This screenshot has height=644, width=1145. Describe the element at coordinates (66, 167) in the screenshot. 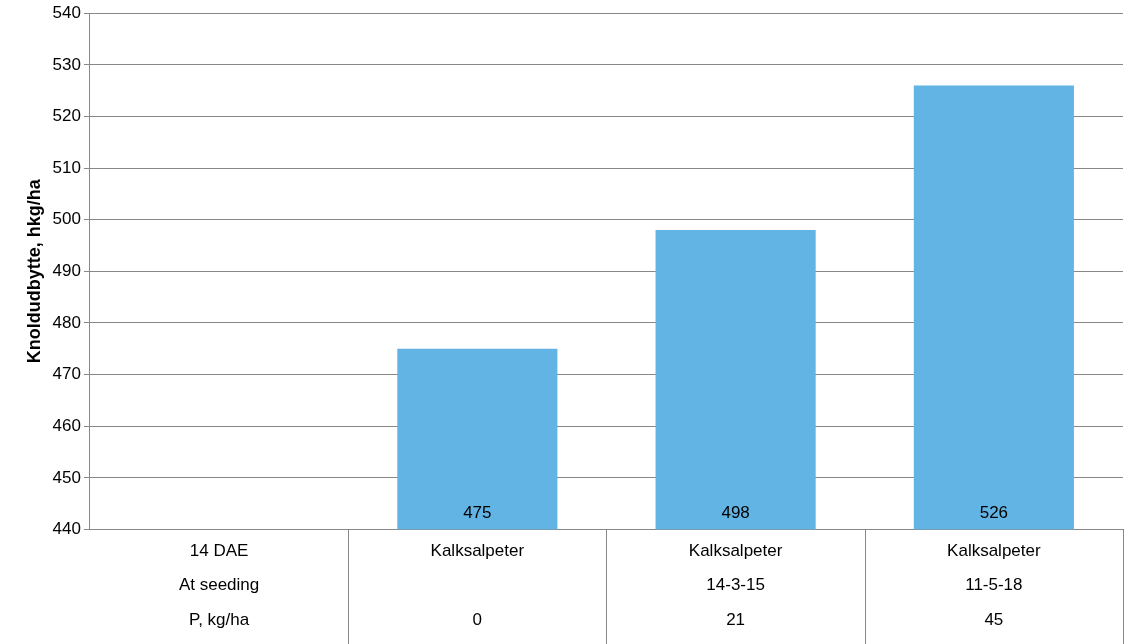

I see `y-tick-label: 510` at that location.